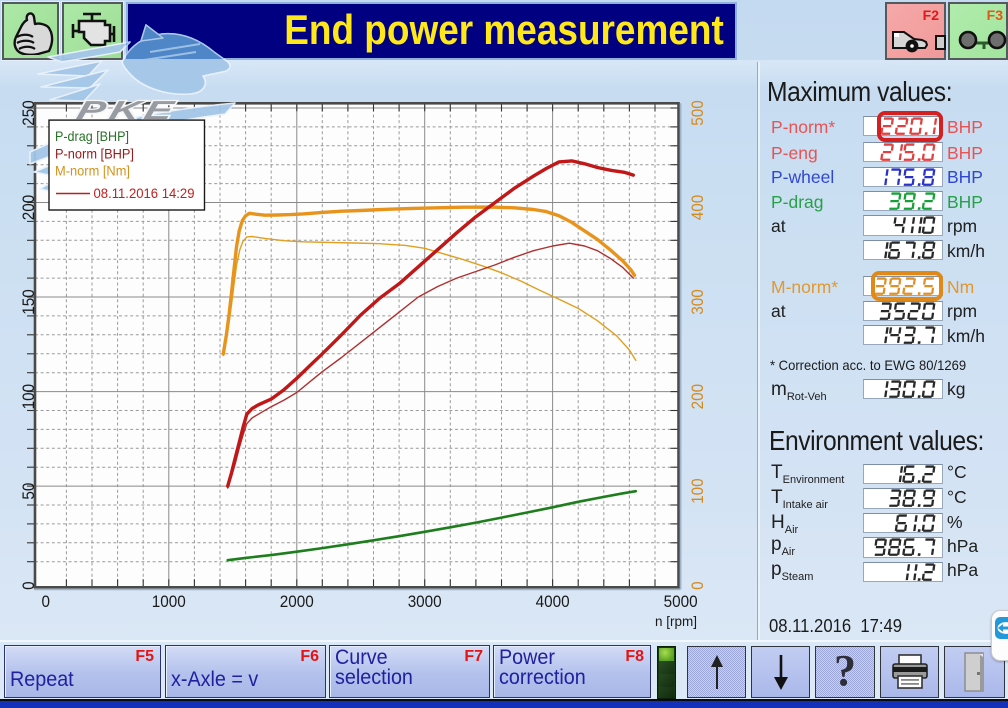 The width and height of the screenshot is (1008, 708). I want to click on svg-text: 2000, so click(297, 601).